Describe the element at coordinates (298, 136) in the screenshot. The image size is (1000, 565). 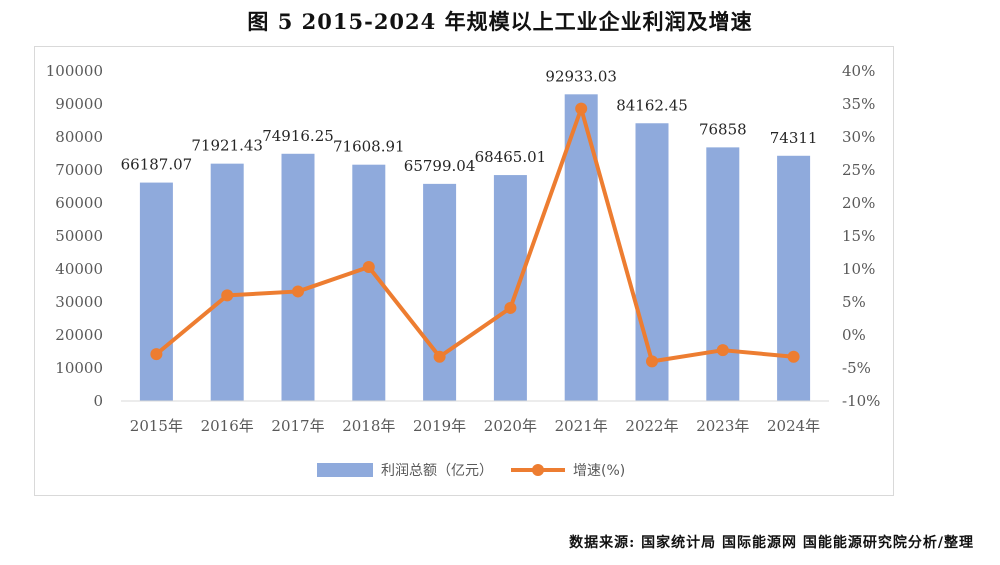
I see `bar-data-label: 74916.25` at that location.